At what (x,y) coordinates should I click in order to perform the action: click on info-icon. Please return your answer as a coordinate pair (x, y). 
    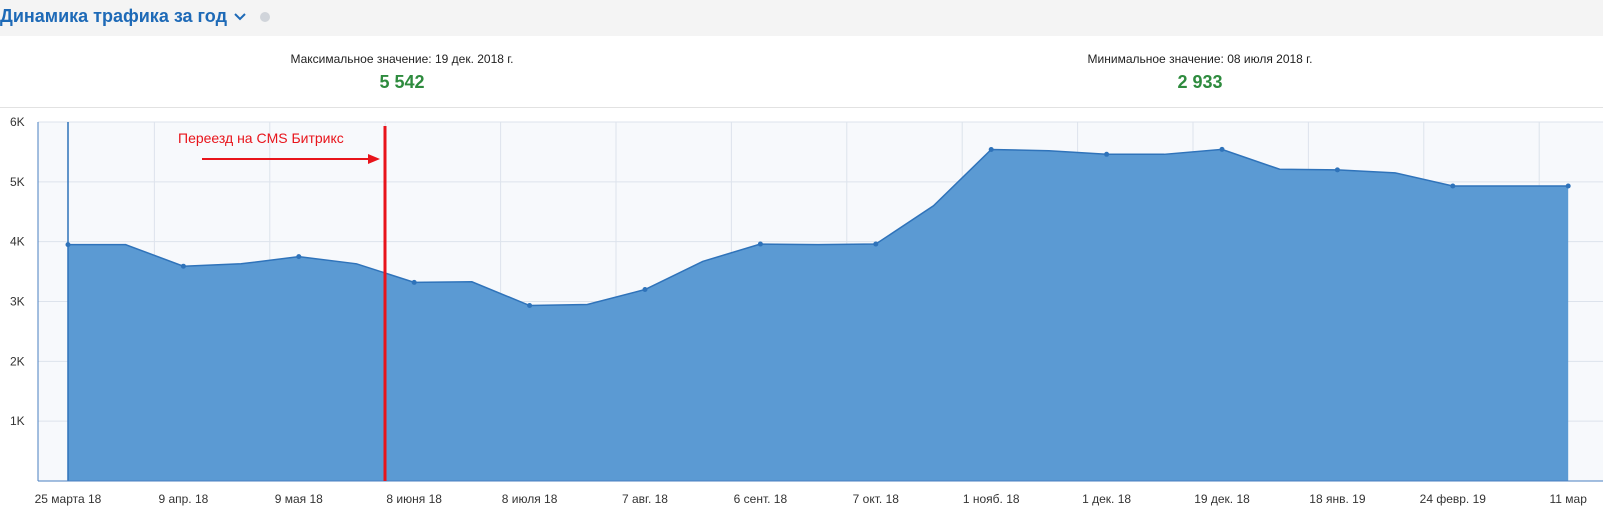
    Looking at the image, I should click on (265, 17).